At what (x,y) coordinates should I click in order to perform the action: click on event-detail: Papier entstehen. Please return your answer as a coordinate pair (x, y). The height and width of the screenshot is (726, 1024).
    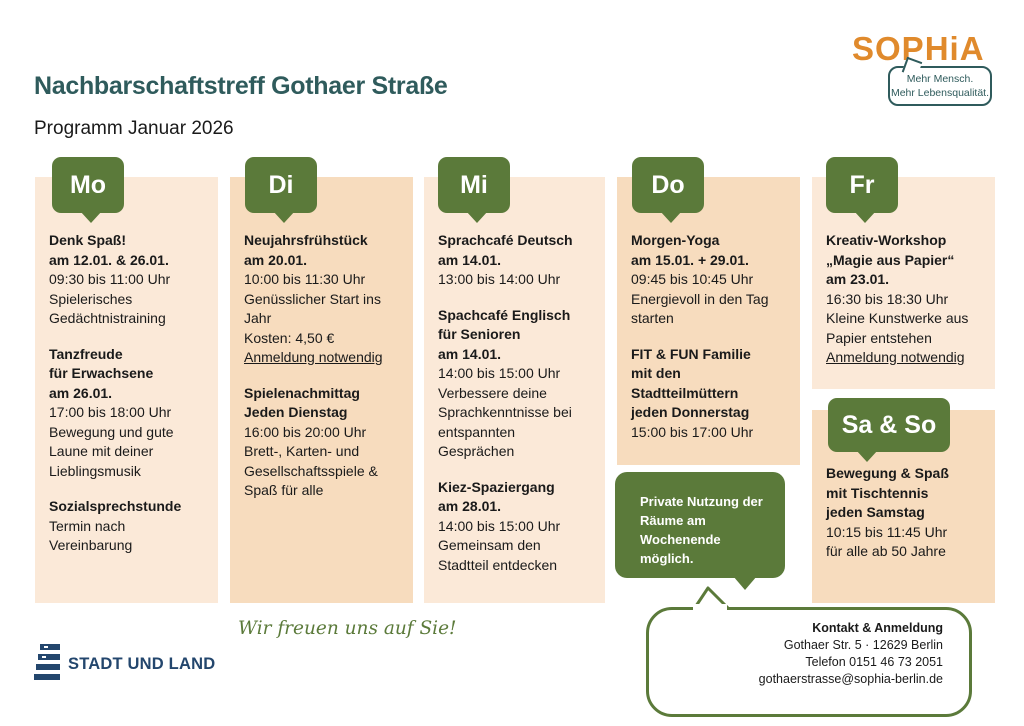
    Looking at the image, I should click on (879, 337).